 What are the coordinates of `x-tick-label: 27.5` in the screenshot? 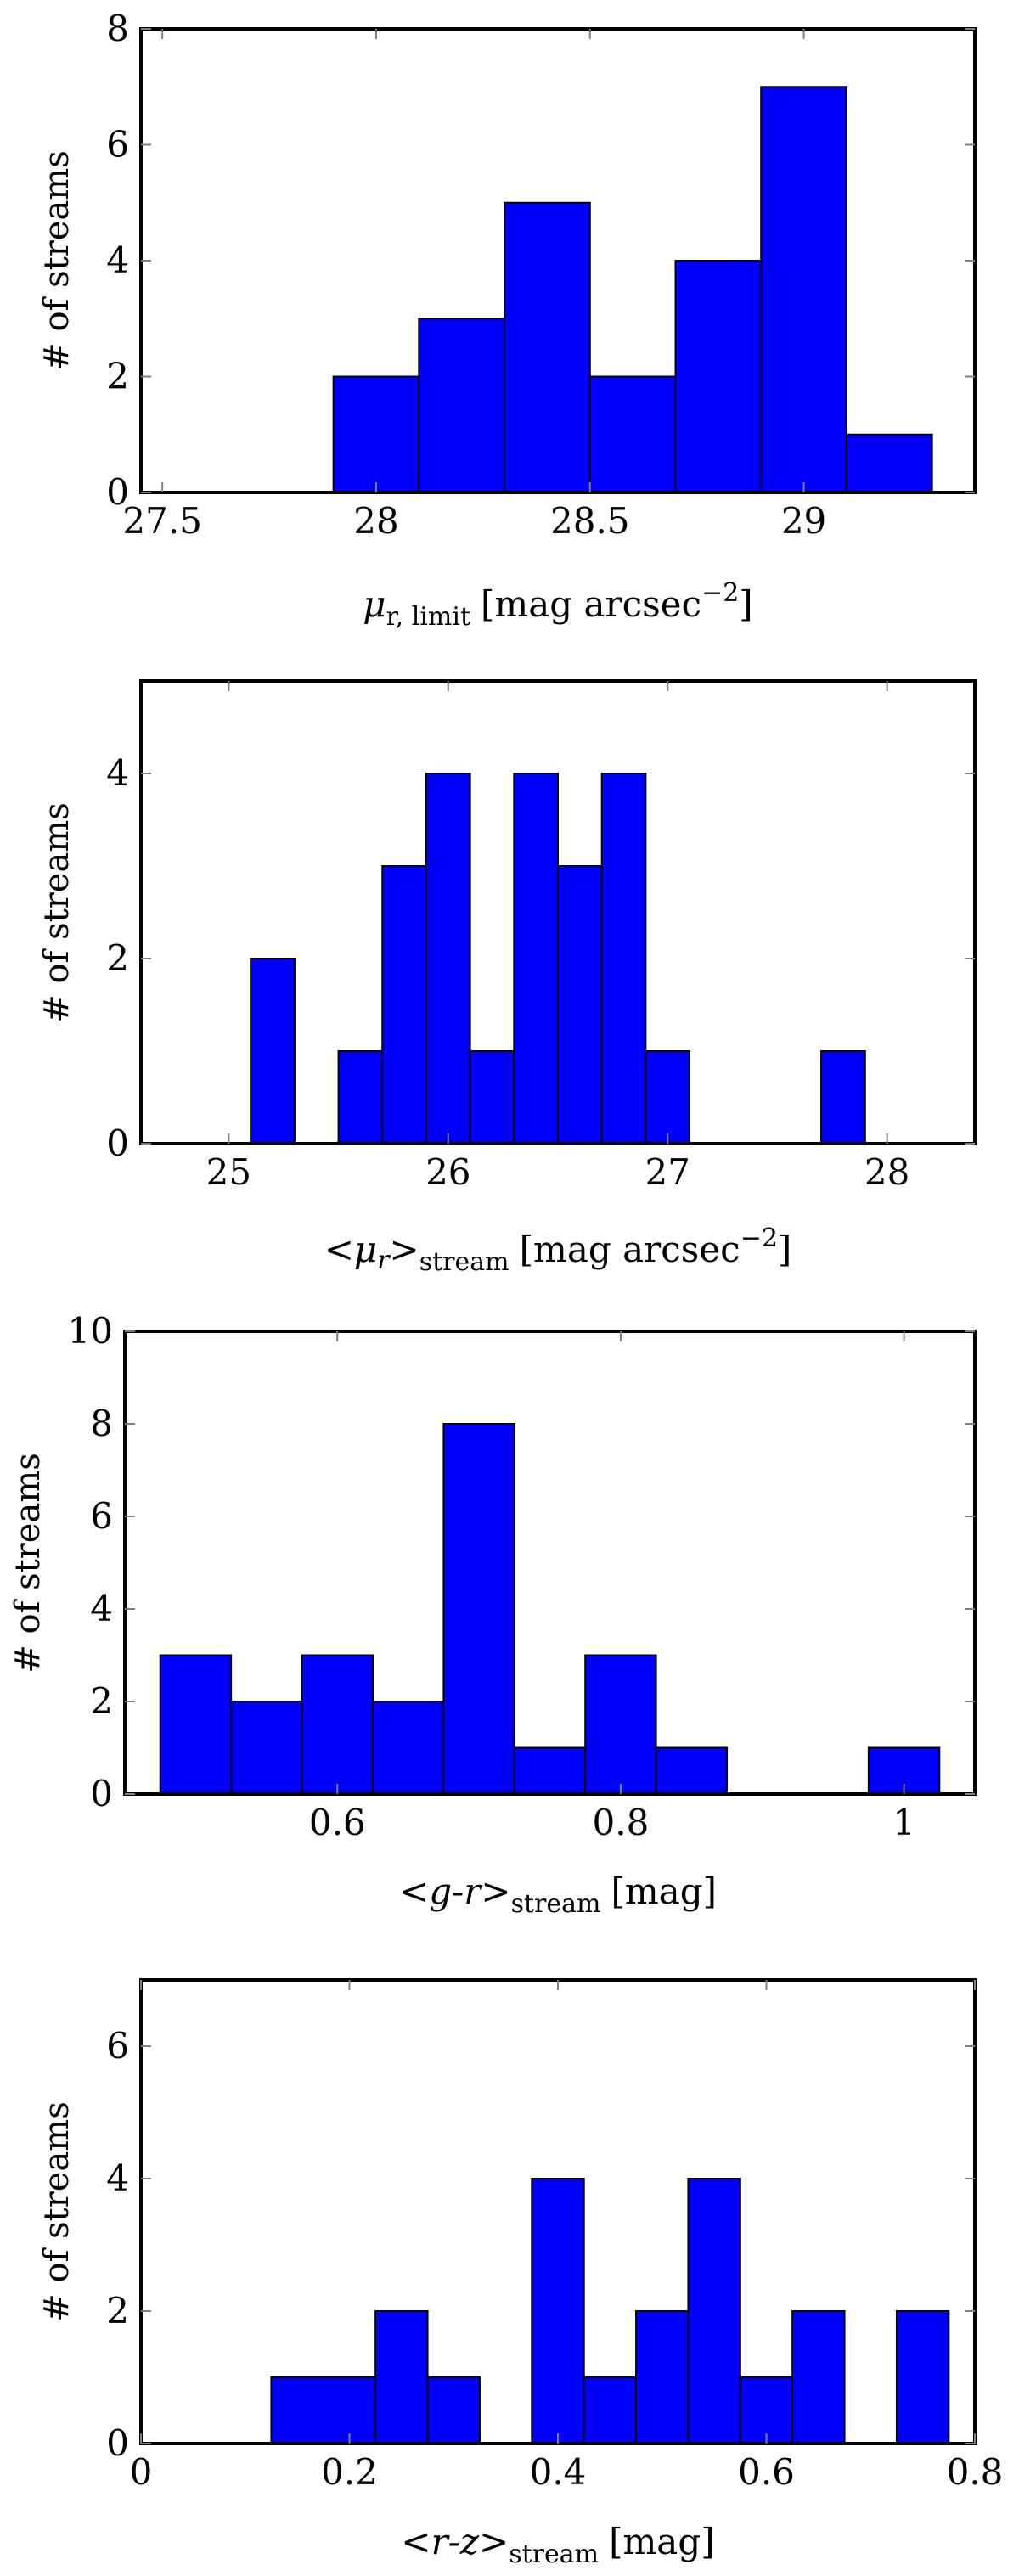 It's located at (162, 521).